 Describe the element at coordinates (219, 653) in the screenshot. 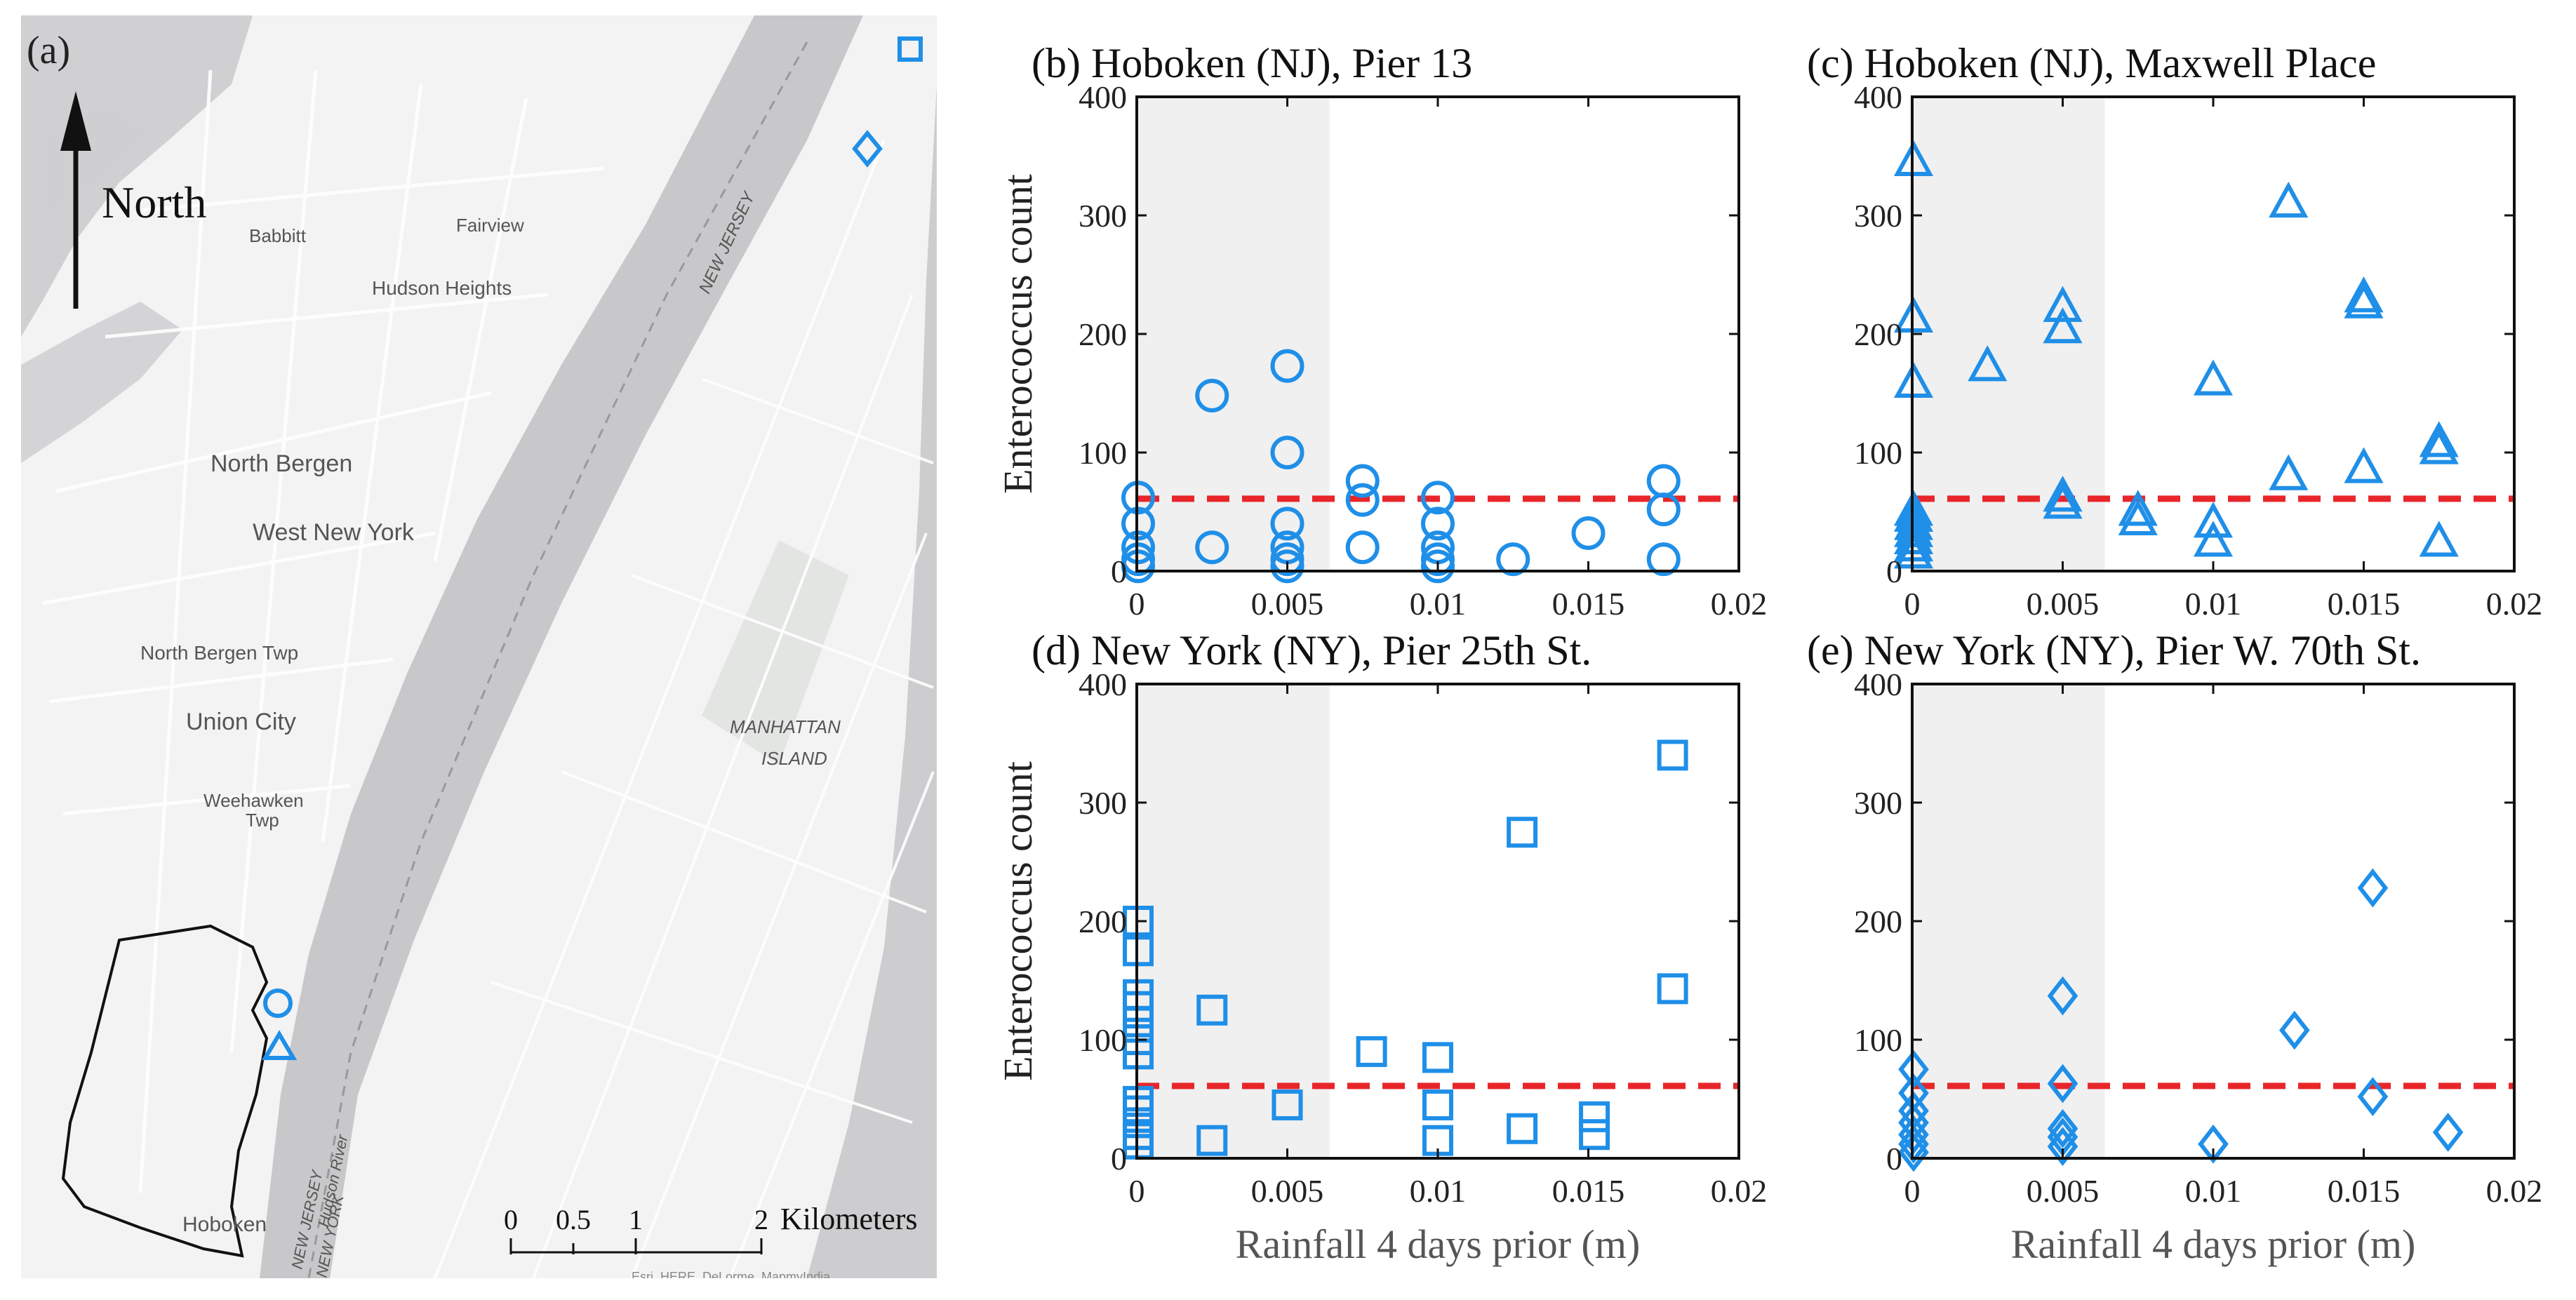

I see `place-label: North Bergen Twp` at that location.